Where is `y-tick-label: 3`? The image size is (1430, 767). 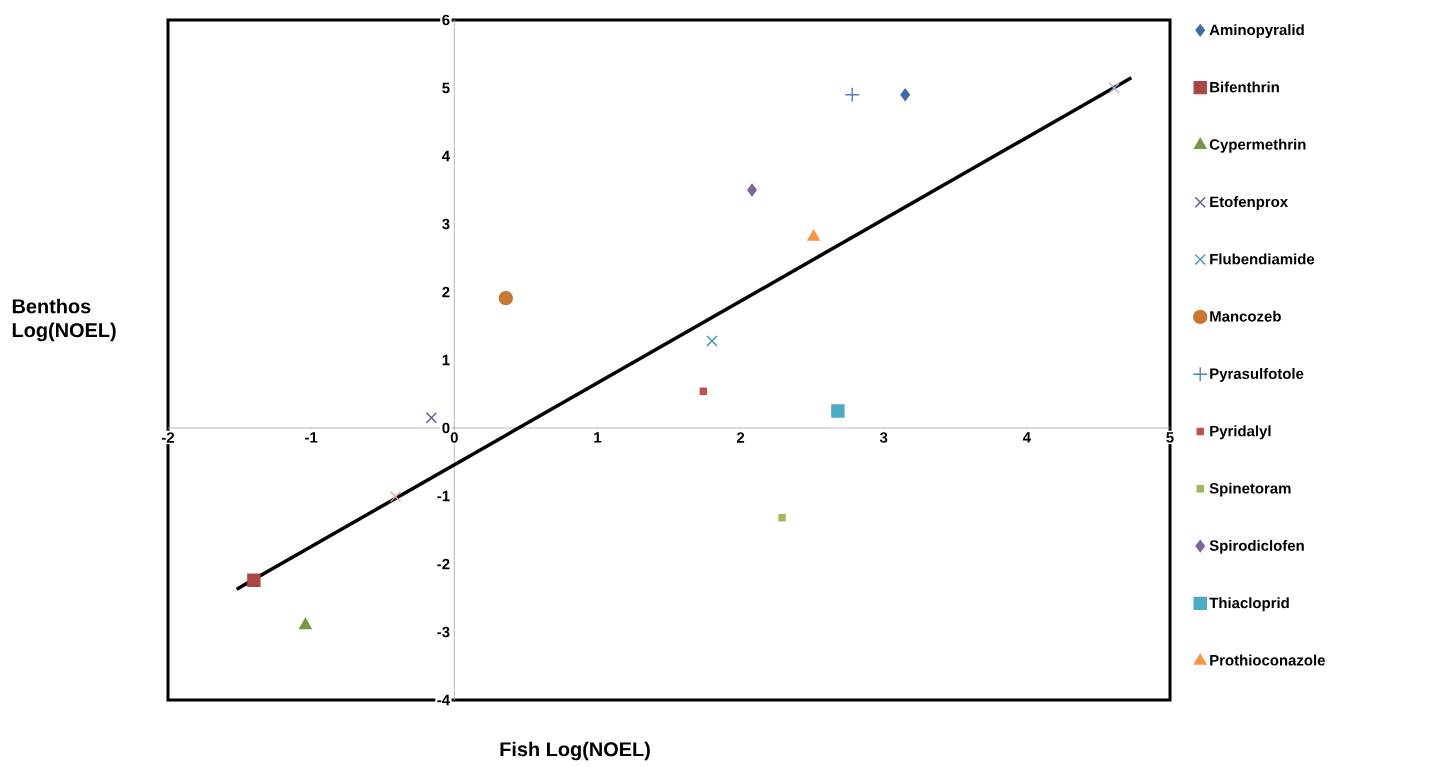 y-tick-label: 3 is located at coordinates (446, 224).